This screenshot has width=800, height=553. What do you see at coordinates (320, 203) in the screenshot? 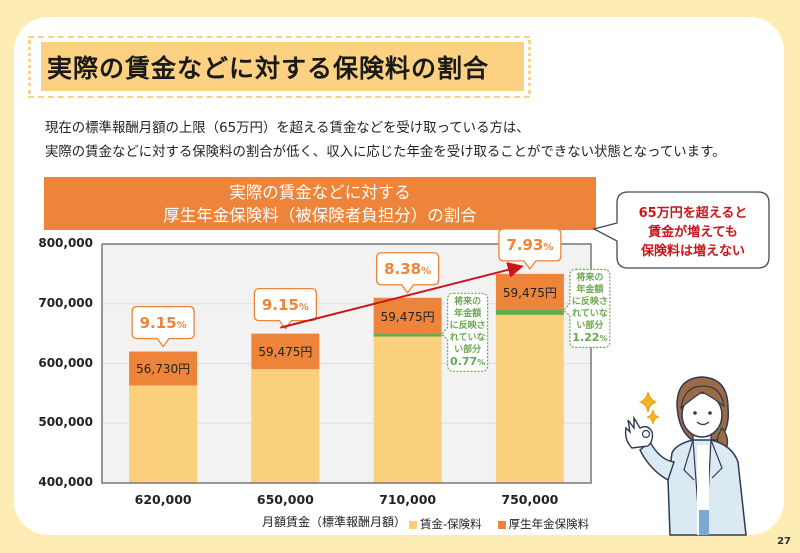
I see `chart-title: 実際の賃金などに対する 厚生年金保険料（被保険者負担分）の割合` at bounding box center [320, 203].